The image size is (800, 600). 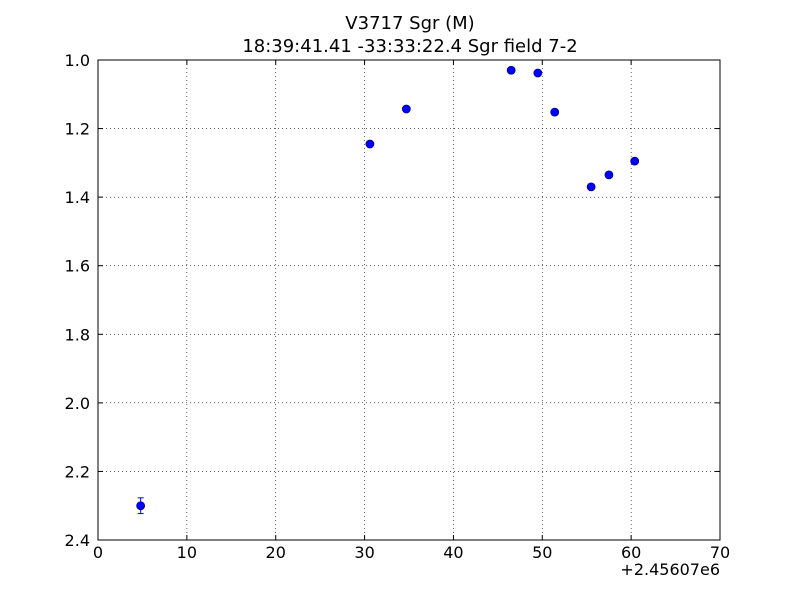 I want to click on x-tick-label: 30, so click(x=364, y=552).